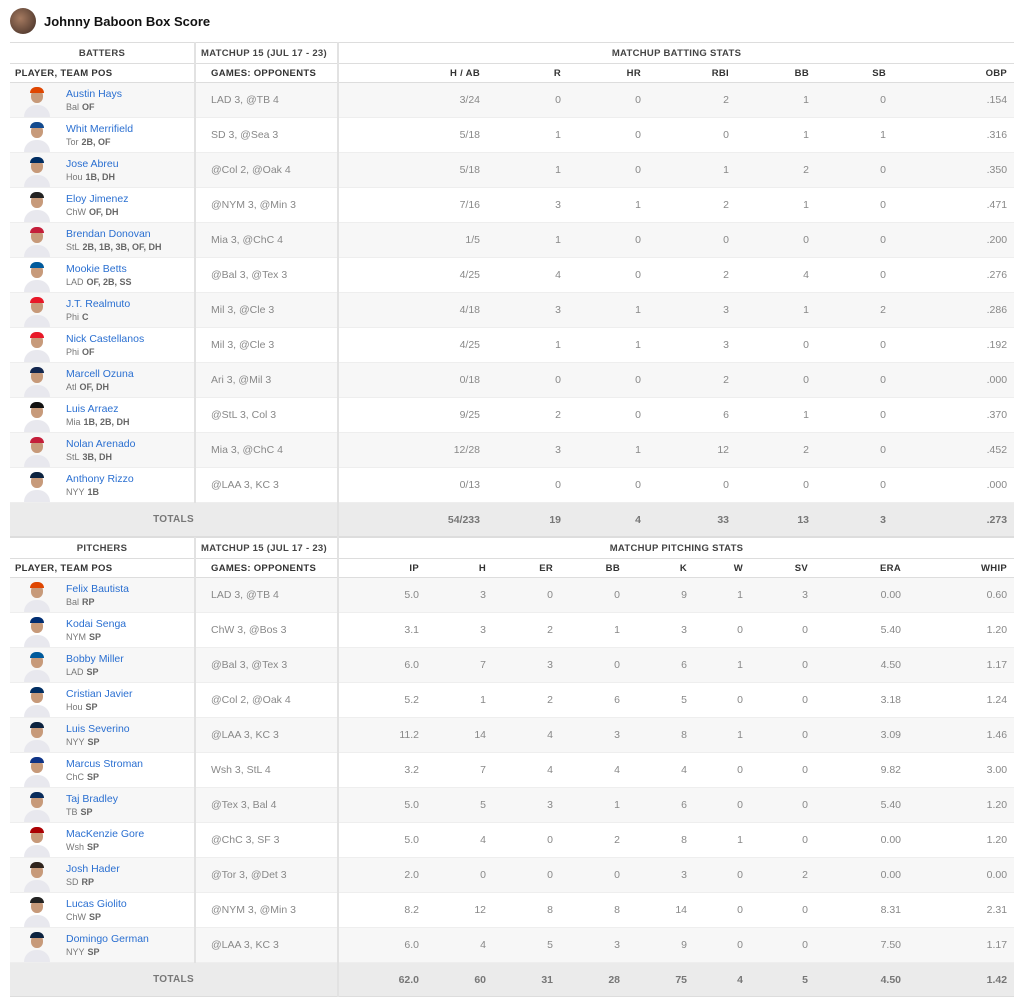  I want to click on col-w: W, so click(722, 568).